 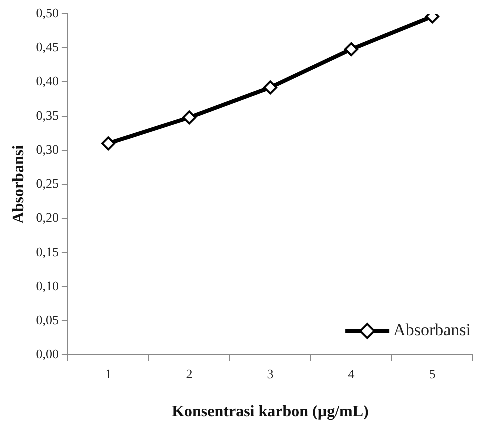 What do you see at coordinates (189, 374) in the screenshot?
I see `x-tick-label: 2` at bounding box center [189, 374].